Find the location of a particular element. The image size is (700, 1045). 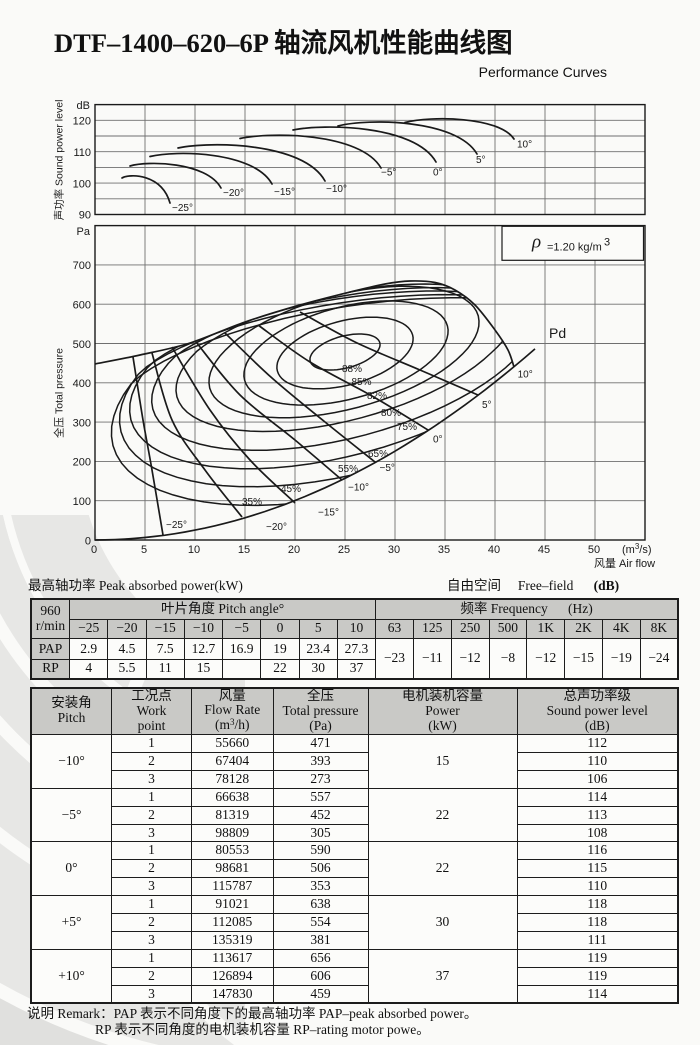

svg-text: 300 is located at coordinates (82, 423).